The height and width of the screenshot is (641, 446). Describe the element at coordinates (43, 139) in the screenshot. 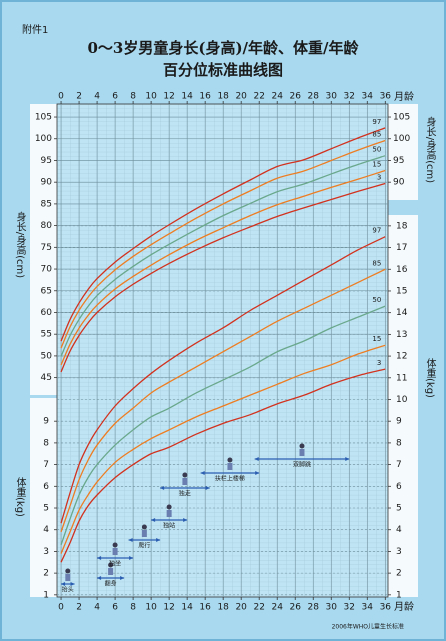

I see `y-tick-label: 100` at that location.